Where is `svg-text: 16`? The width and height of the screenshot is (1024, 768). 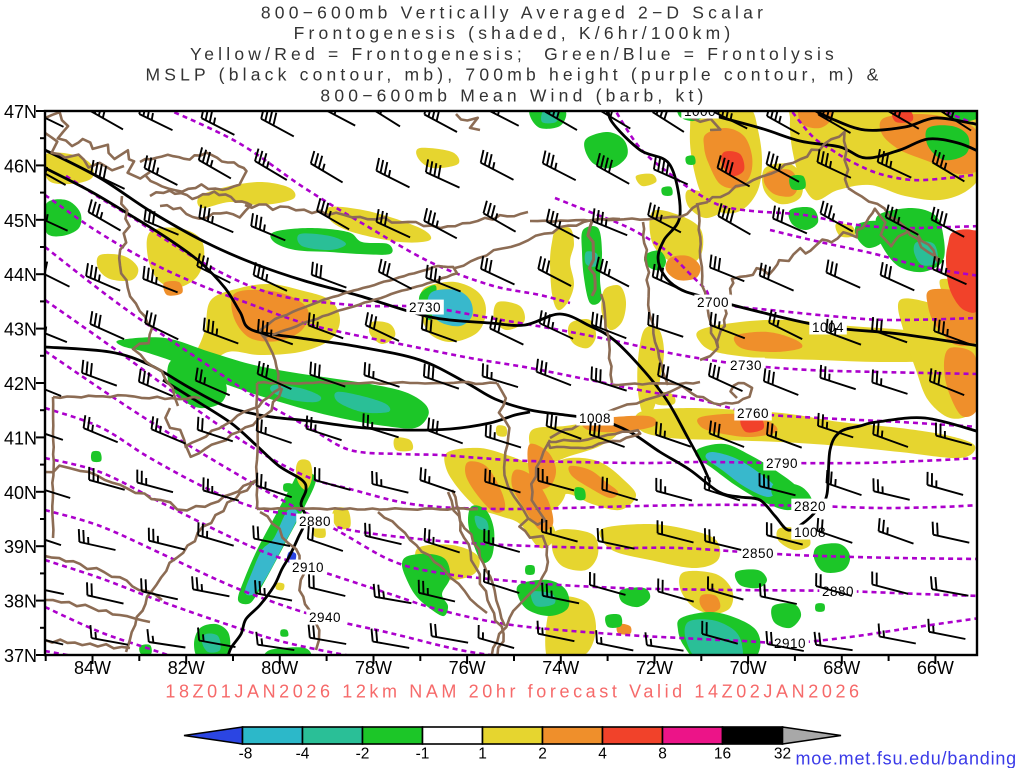
svg-text: 16 is located at coordinates (722, 754).